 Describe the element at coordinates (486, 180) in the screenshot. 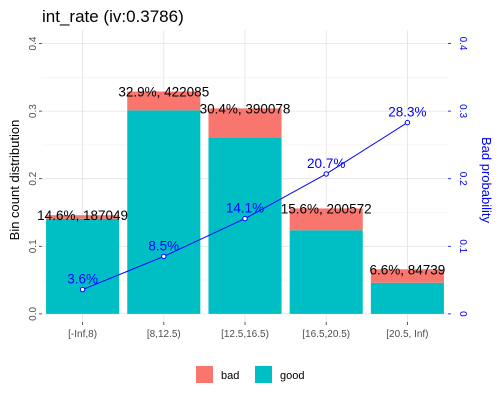

I see `right-y-axis-title: Bad probability` at that location.